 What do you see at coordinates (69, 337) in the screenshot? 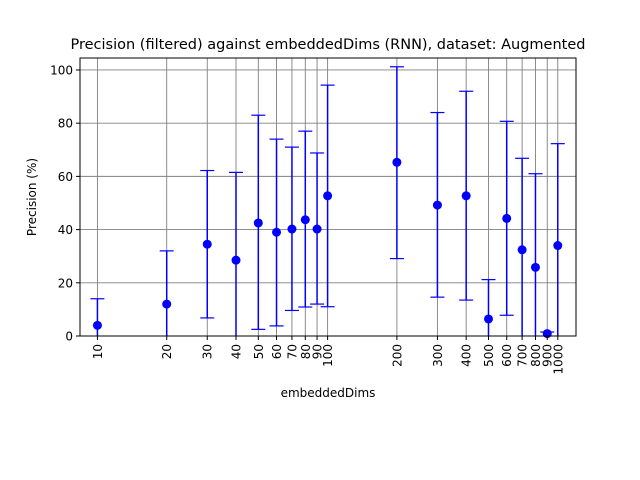
I see `y-tick-label: 0` at bounding box center [69, 337].